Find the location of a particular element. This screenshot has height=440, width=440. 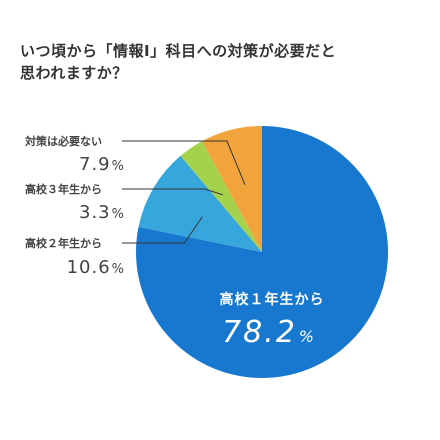

slice-label-2: 高校２年生から is located at coordinates (63, 243).